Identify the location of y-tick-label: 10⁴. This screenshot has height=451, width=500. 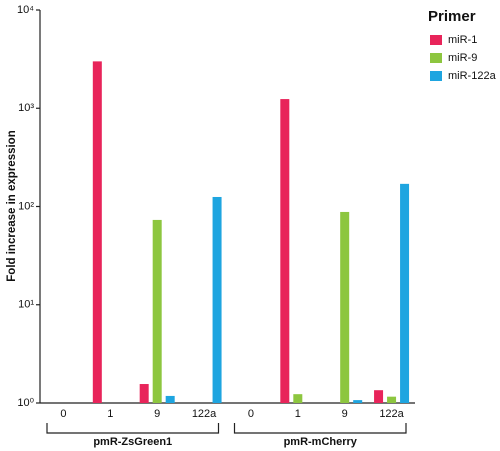
(25, 10).